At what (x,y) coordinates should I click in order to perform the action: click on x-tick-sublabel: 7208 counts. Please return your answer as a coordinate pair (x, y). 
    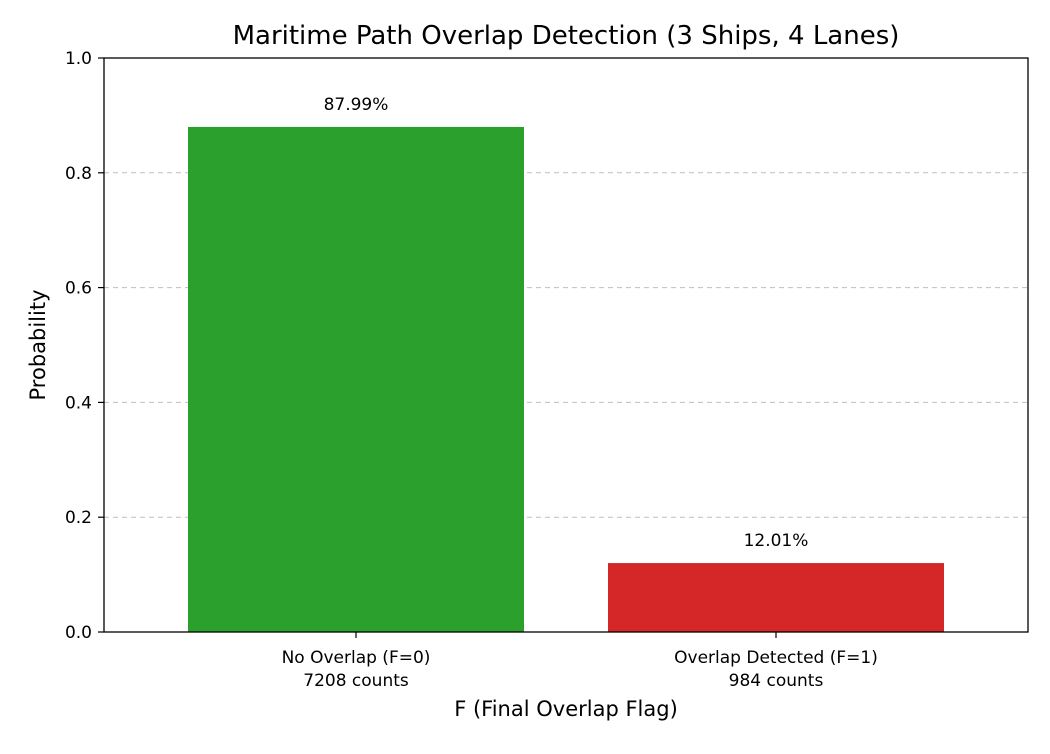
    Looking at the image, I should click on (356, 681).